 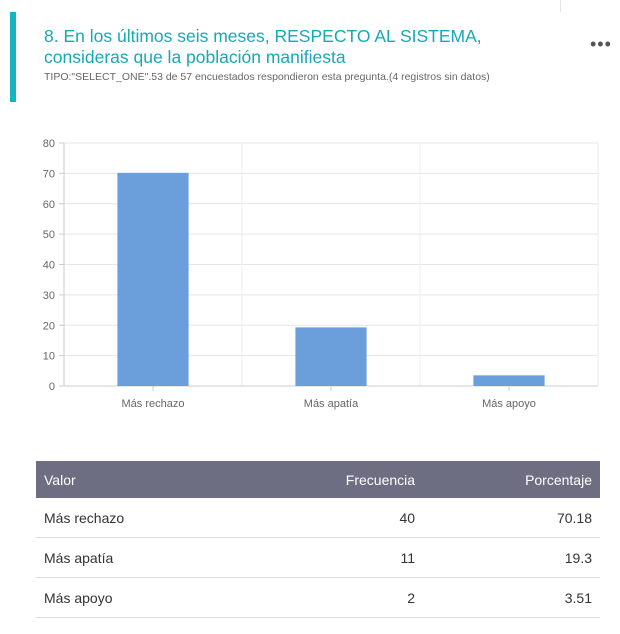 I want to click on column-header-porcentaje: Porcentaje, so click(x=511, y=479).